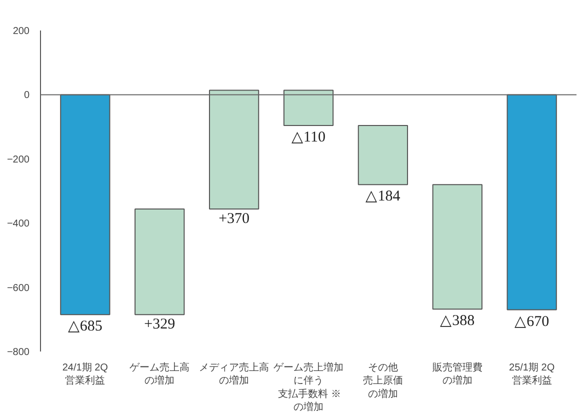 This screenshot has width=581, height=416. Describe the element at coordinates (160, 374) in the screenshot. I see `x-tick-label: ゲーム売上高の増加` at that location.